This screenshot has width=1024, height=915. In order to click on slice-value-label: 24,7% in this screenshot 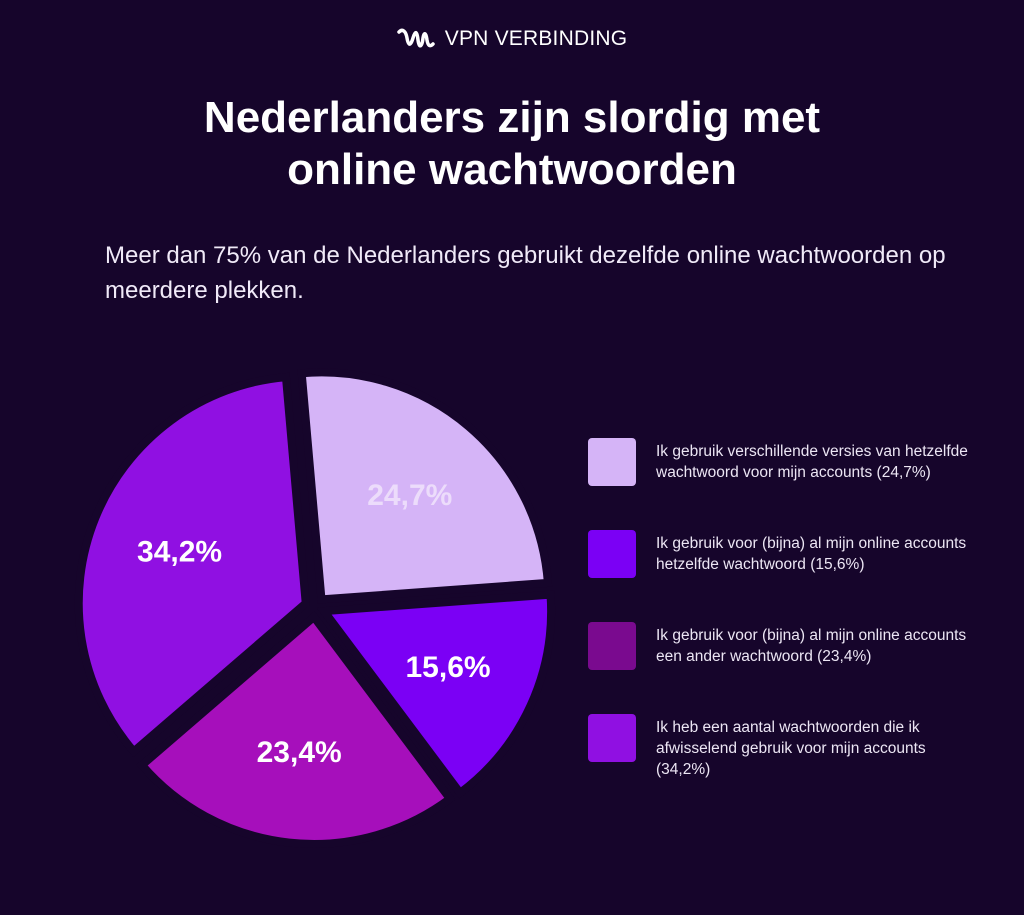, I will do `click(409, 495)`.